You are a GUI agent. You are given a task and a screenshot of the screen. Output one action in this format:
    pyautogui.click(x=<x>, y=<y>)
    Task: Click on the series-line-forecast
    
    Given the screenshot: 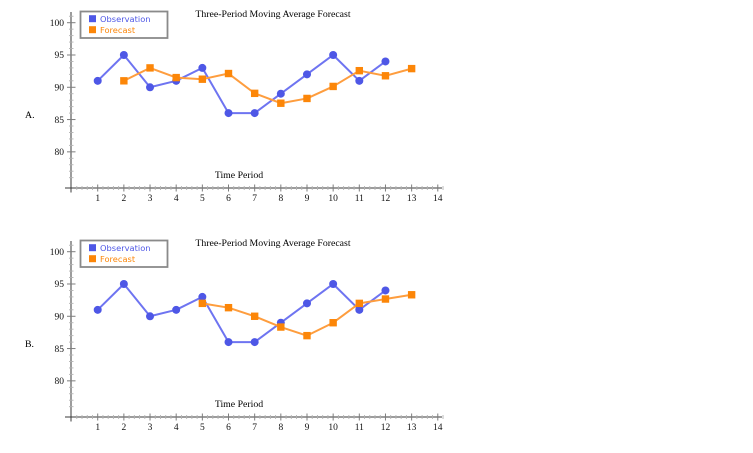 What is the action you would take?
    pyautogui.click(x=267, y=85)
    